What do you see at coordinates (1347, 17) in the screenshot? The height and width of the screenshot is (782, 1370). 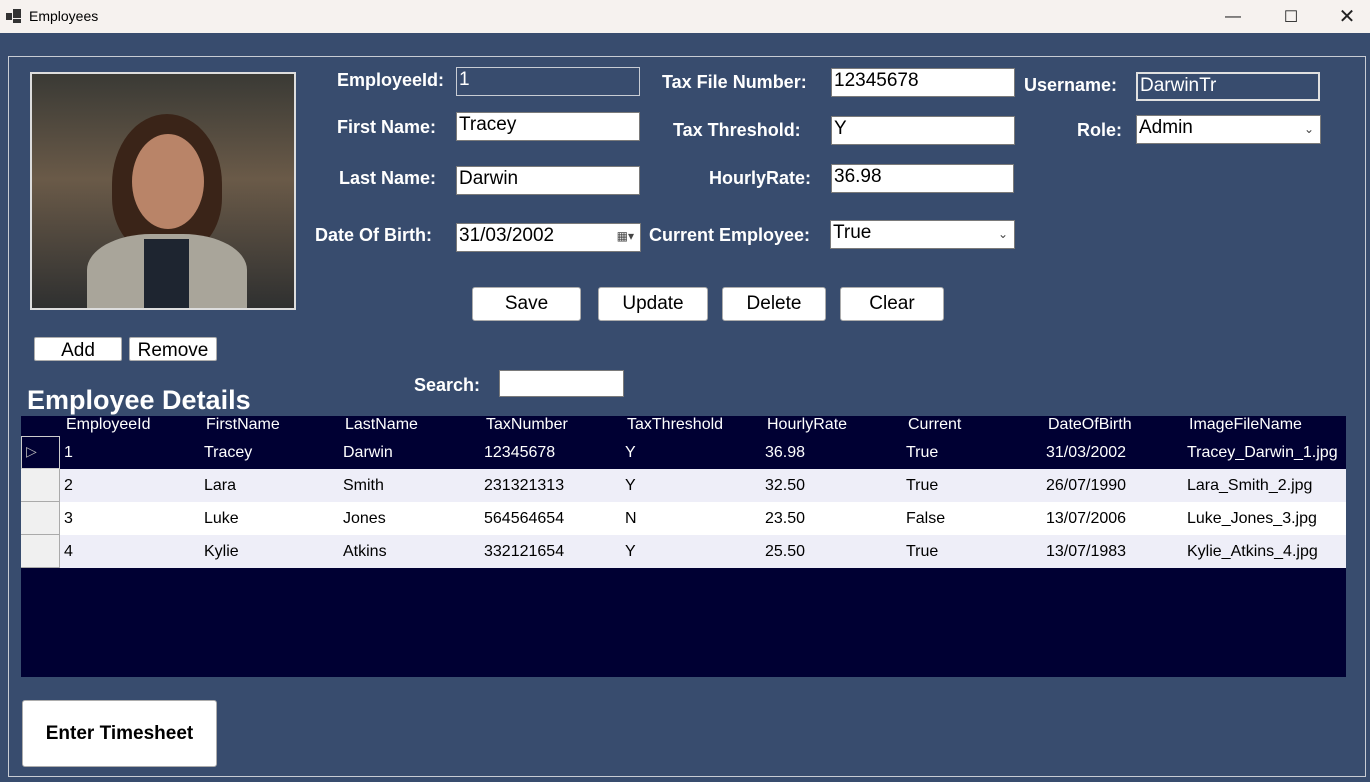 I see `close-icon: ✕` at bounding box center [1347, 17].